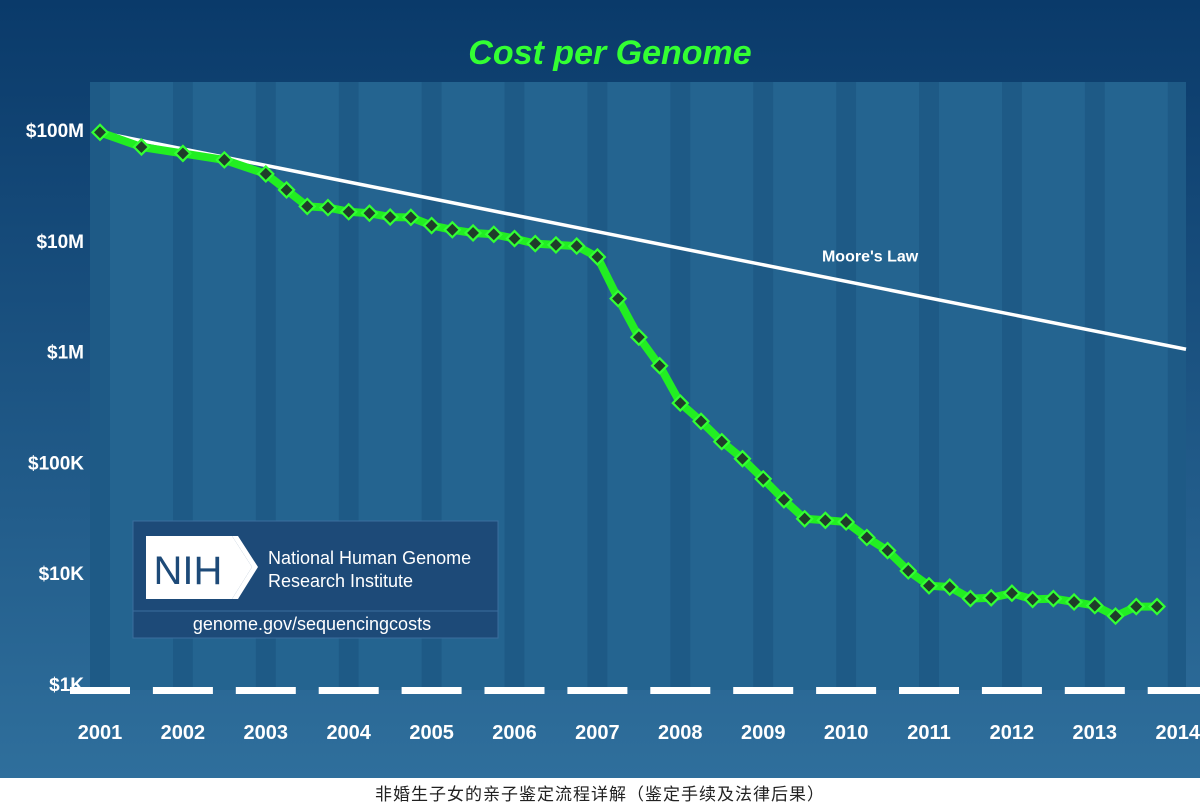 The height and width of the screenshot is (812, 1200). I want to click on x-tick-label: 2014, so click(1177, 733).